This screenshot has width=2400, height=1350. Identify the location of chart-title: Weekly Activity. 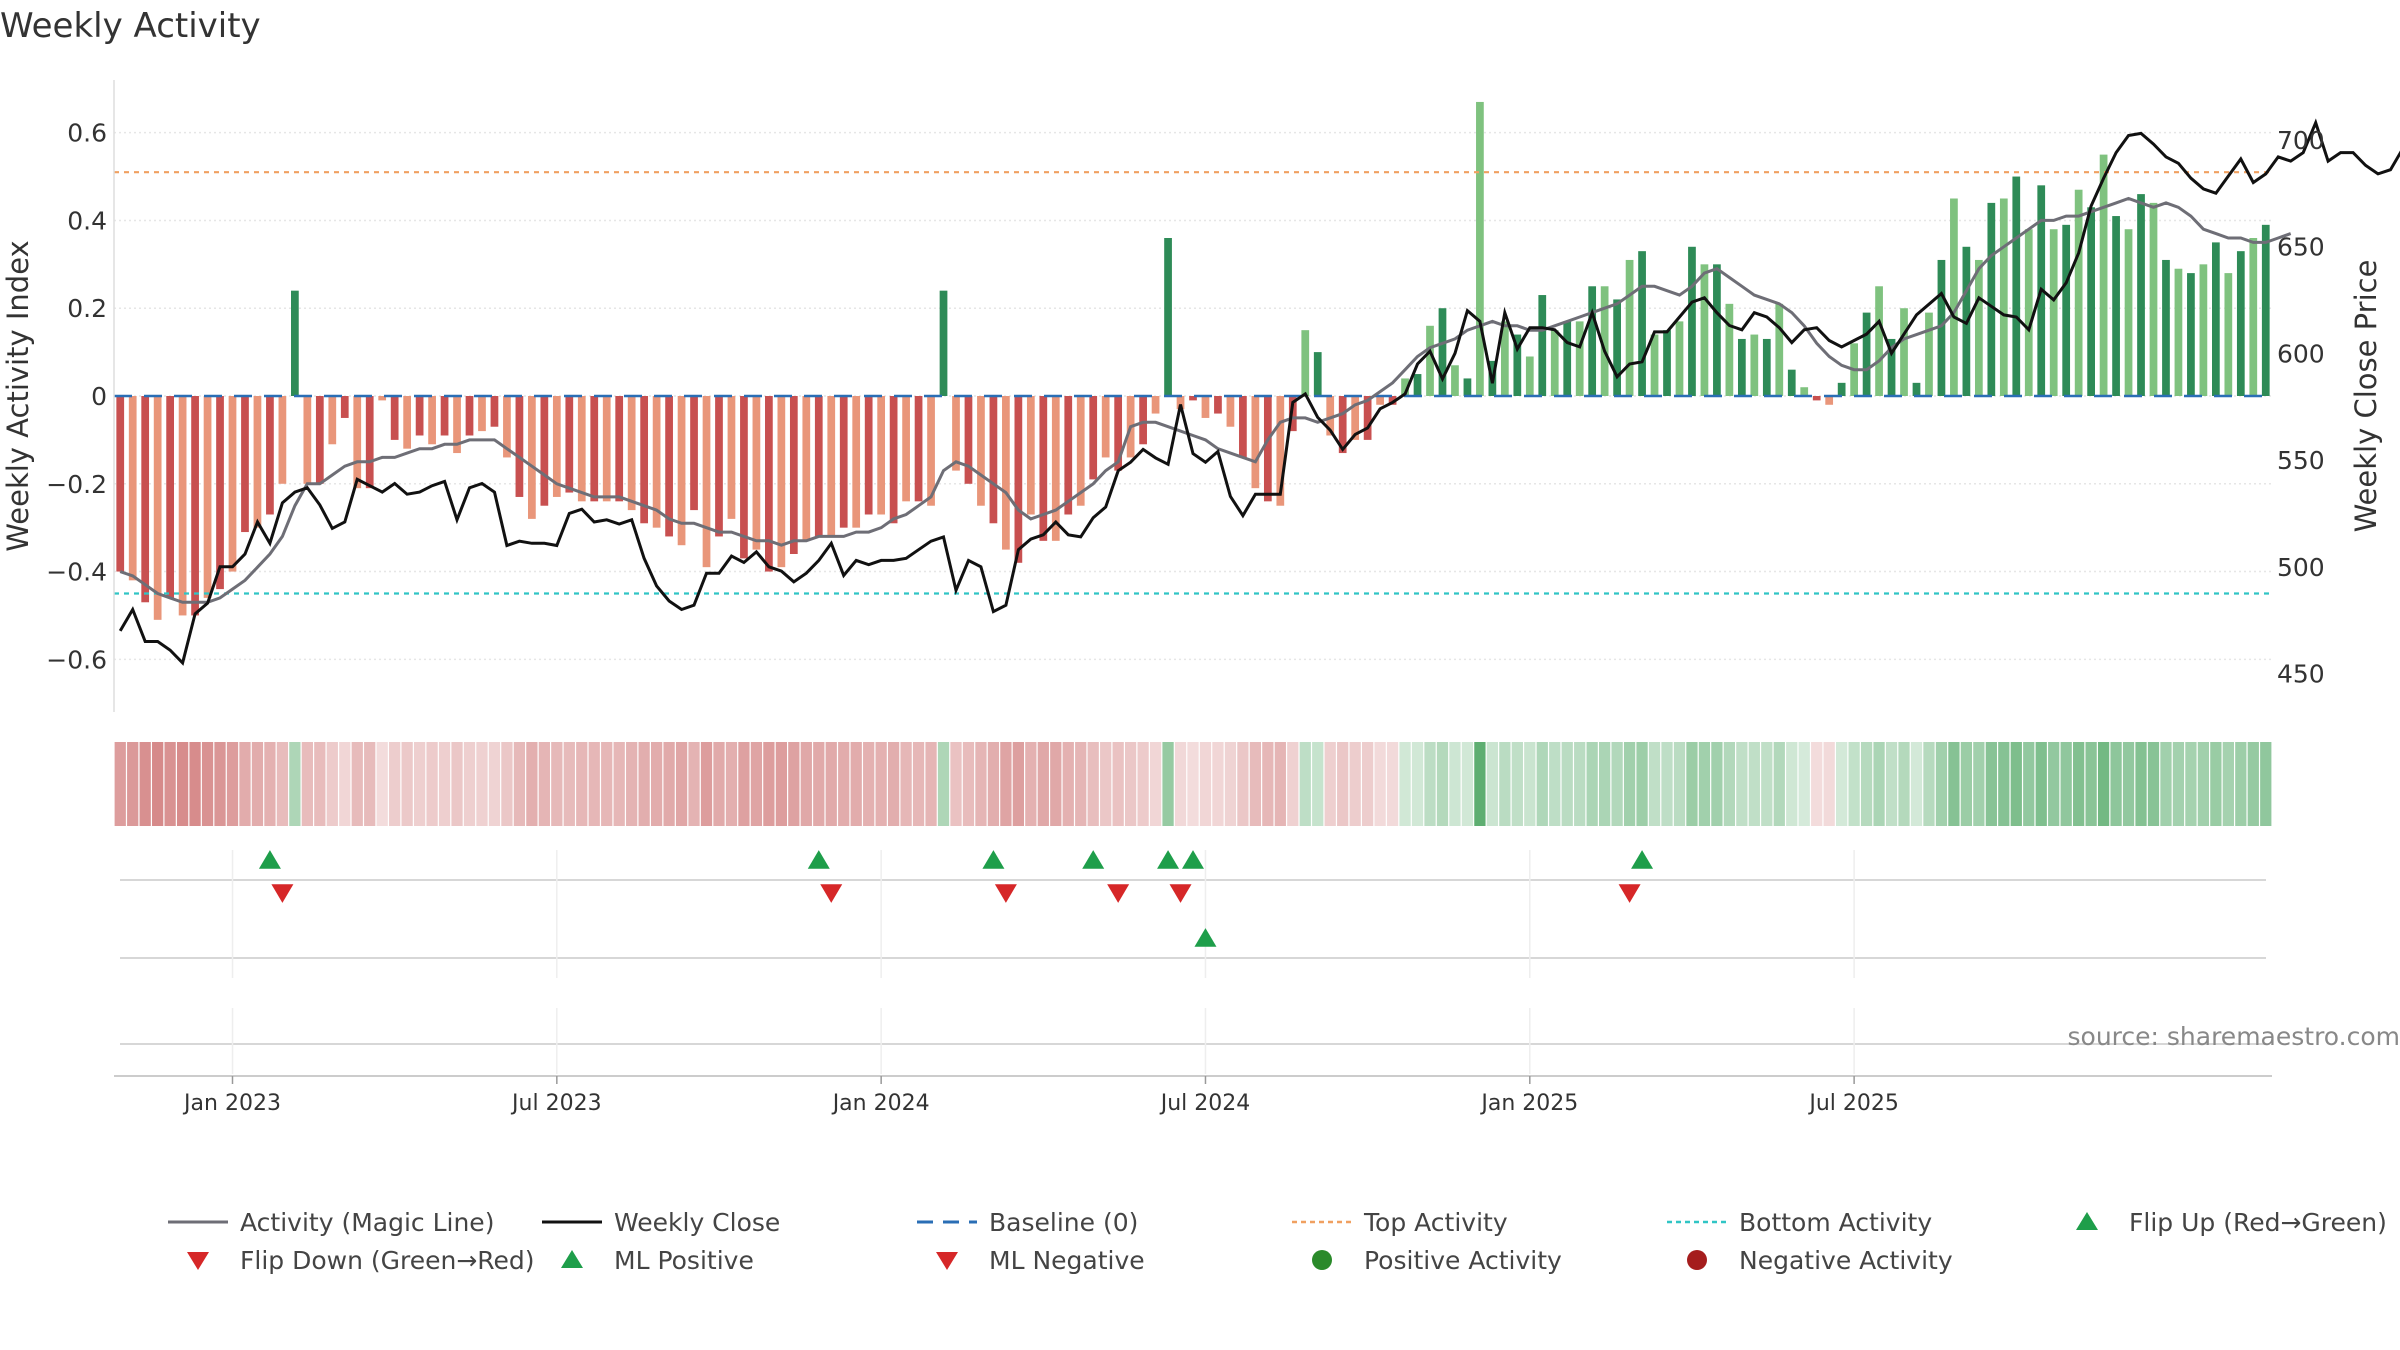
(130, 26).